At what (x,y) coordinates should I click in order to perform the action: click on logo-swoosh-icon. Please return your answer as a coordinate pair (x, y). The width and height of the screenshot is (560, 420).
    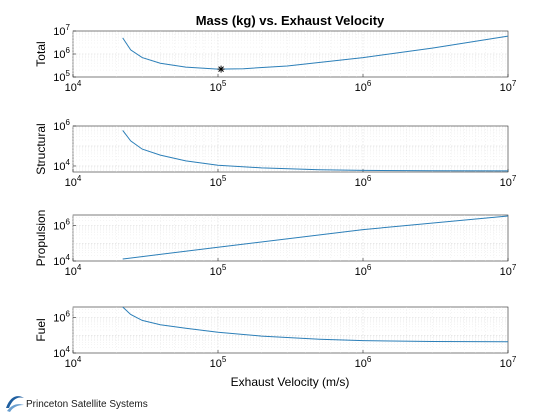
    Looking at the image, I should click on (15, 404).